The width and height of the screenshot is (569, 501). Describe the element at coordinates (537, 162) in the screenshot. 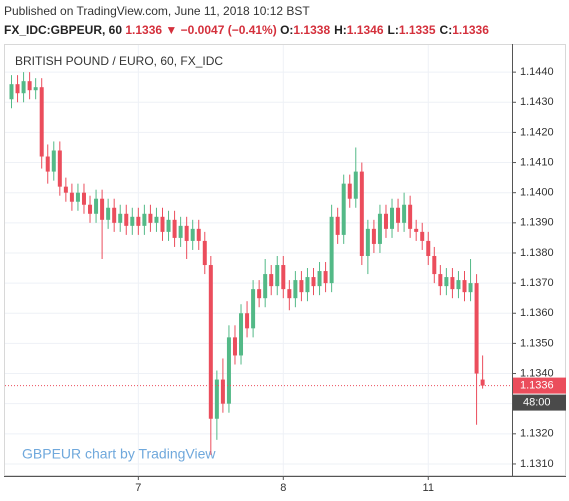

I see `y-tick-label: 1.1410` at that location.